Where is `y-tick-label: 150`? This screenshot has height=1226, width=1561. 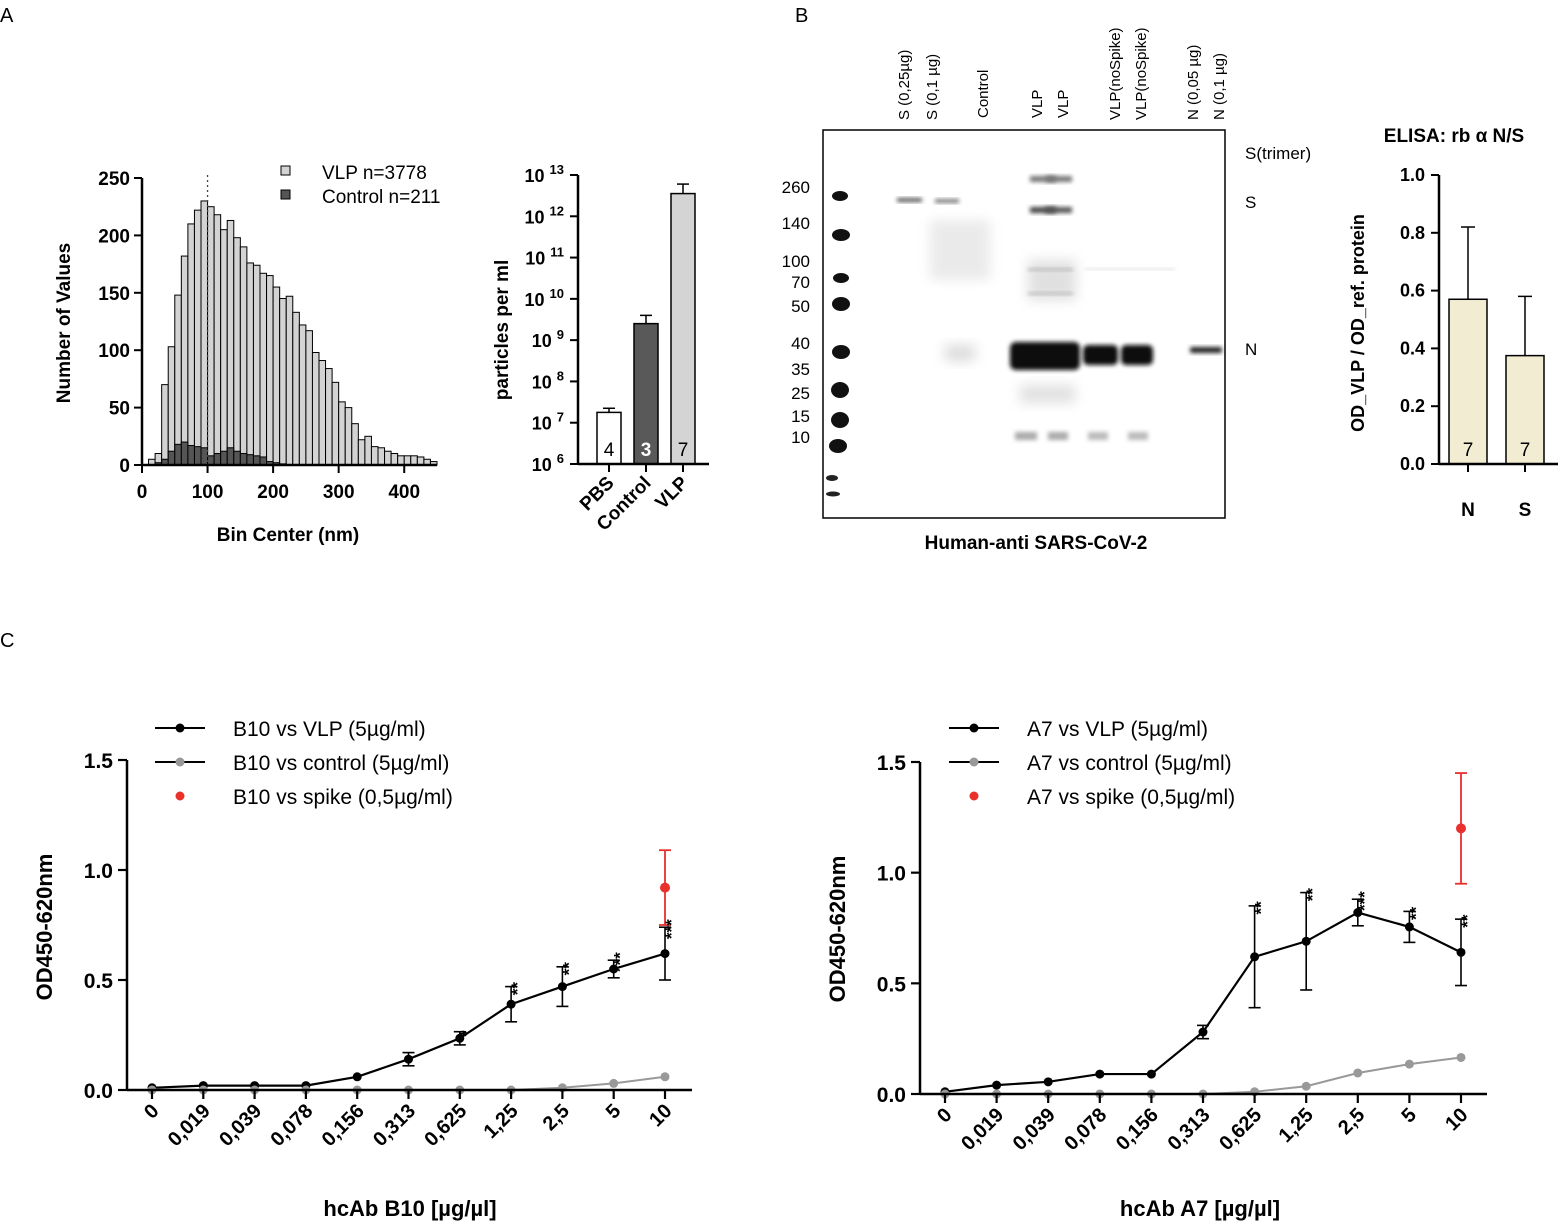 y-tick-label: 150 is located at coordinates (114, 294).